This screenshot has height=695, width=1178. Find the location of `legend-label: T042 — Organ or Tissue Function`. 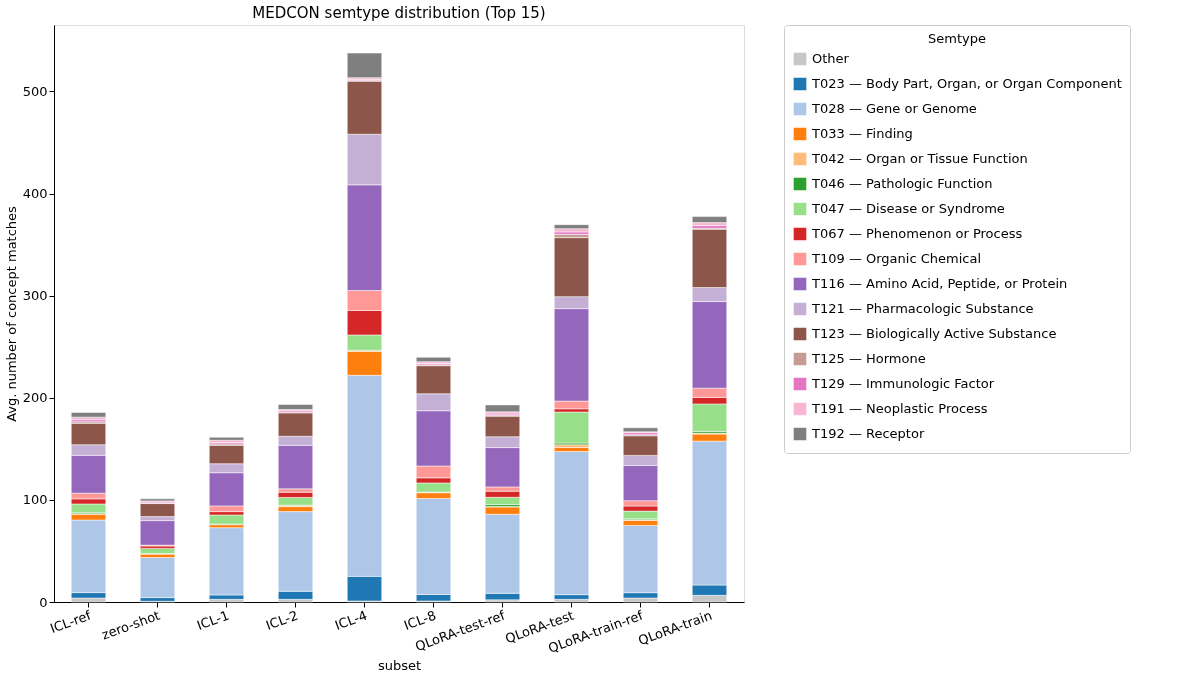

legend-label: T042 — Organ or Tissue Function is located at coordinates (919, 158).